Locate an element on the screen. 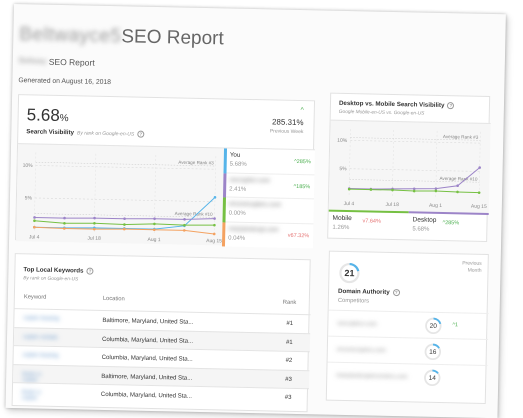  report-title: SEO Report is located at coordinates (172, 38).